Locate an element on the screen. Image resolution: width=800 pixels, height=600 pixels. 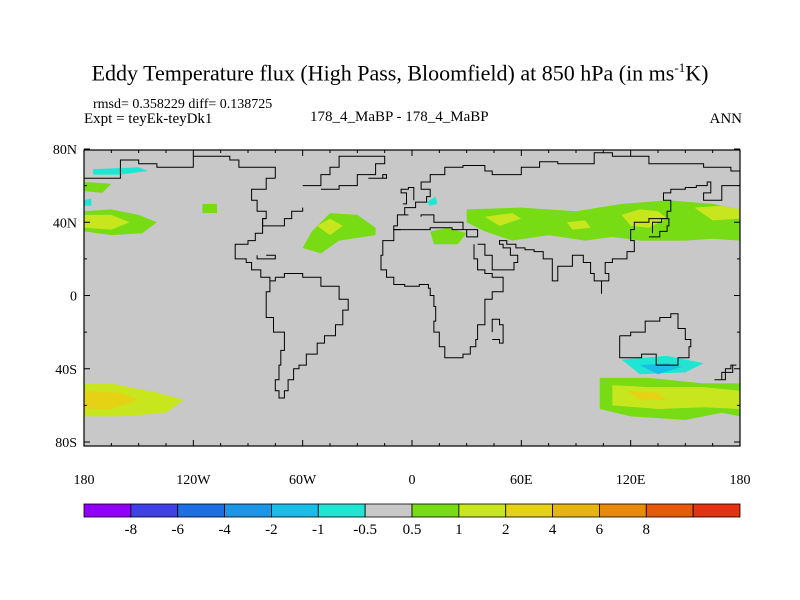
colorbar-label: -4 is located at coordinates (224, 530).